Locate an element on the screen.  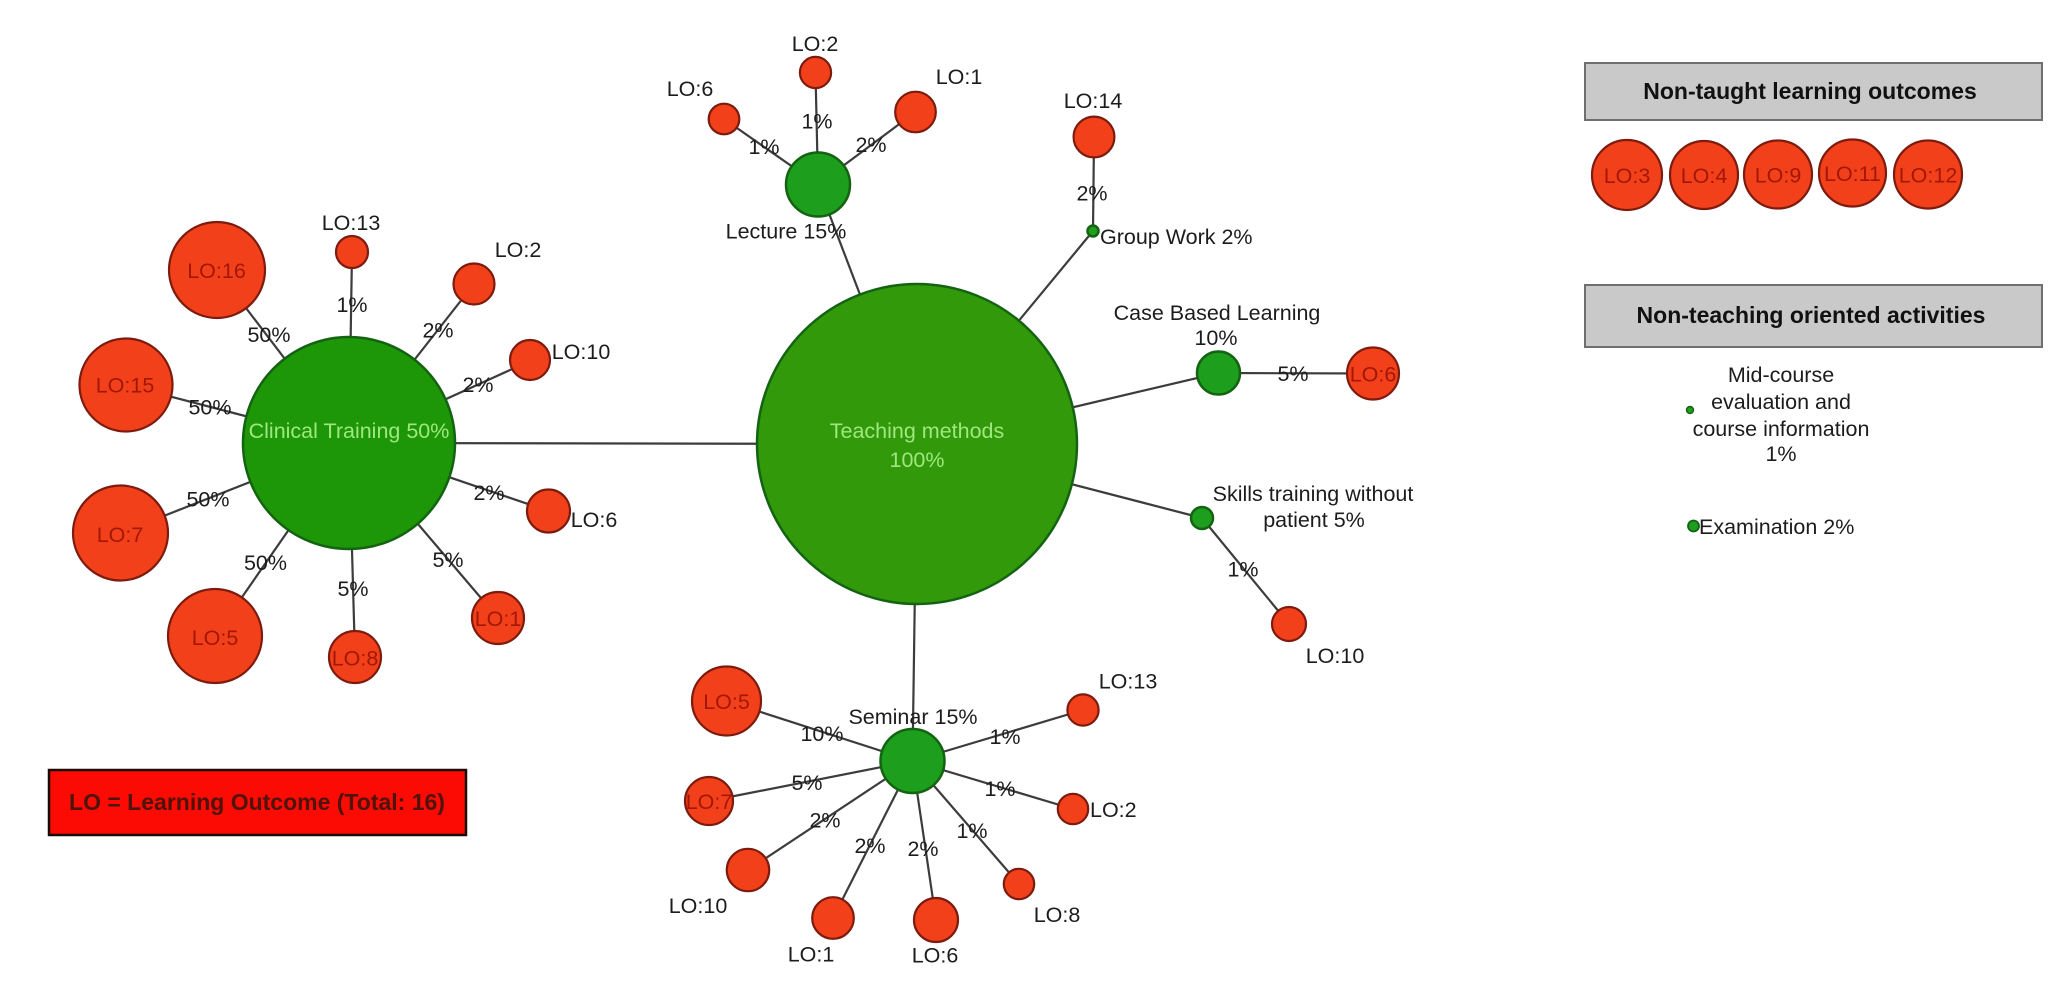
svg-text: LO:16 is located at coordinates (216, 271).